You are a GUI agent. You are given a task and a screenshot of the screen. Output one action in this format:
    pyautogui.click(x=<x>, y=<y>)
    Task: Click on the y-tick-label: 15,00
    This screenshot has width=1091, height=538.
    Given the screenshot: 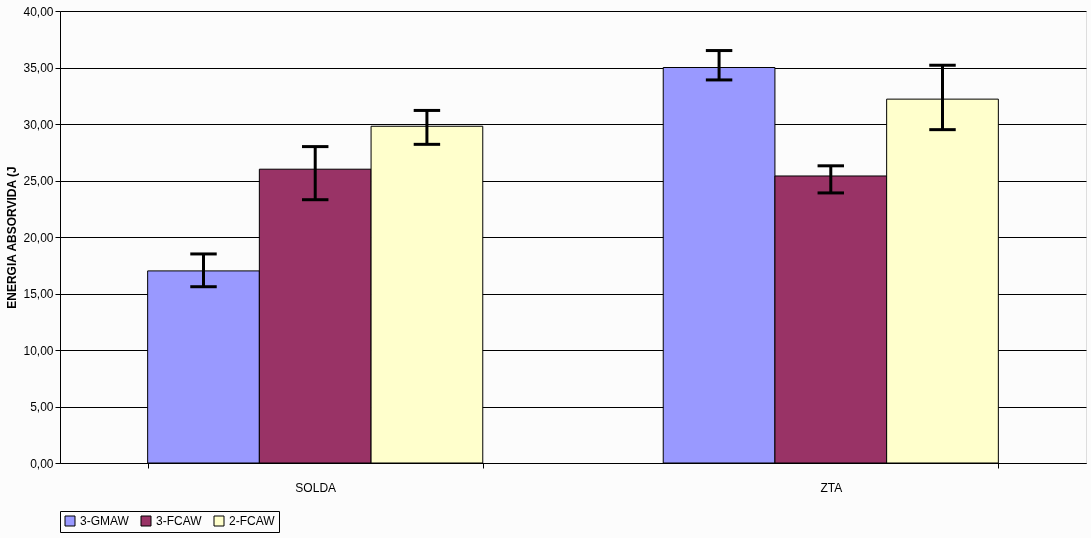 What is the action you would take?
    pyautogui.click(x=38, y=294)
    